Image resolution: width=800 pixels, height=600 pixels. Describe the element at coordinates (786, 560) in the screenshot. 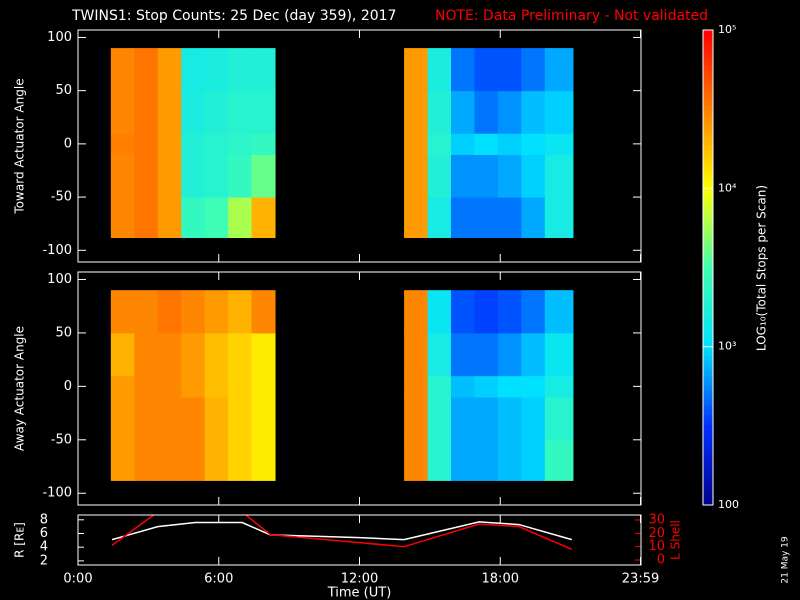

I see `date-stamp: 21 May 19` at that location.